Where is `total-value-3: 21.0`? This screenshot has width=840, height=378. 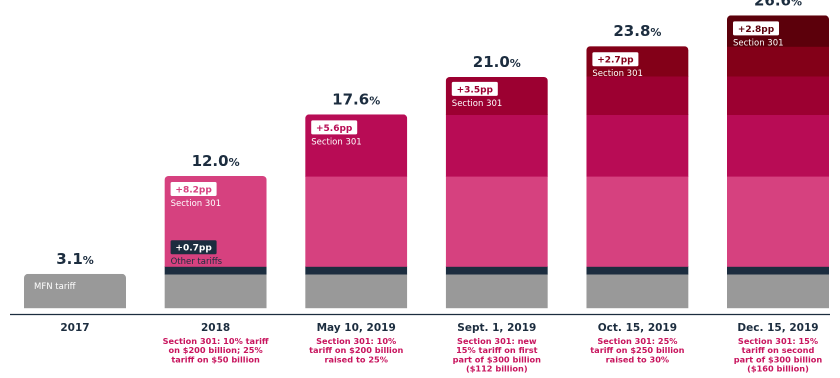
total-value-3: 21.0 is located at coordinates (491, 62).